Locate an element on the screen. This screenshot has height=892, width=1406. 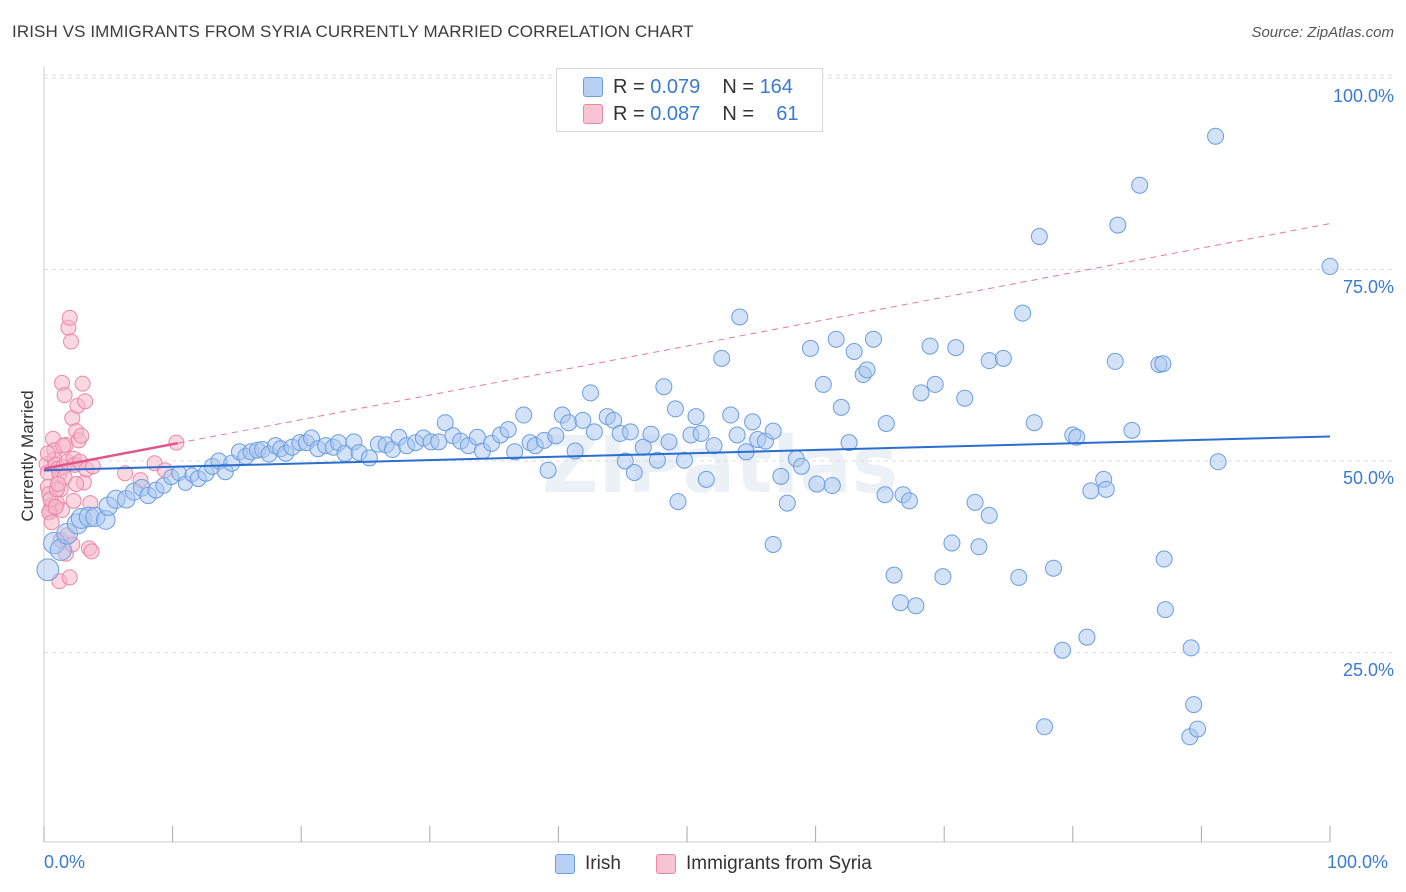
legend-n-value: 164 is located at coordinates (776, 86).